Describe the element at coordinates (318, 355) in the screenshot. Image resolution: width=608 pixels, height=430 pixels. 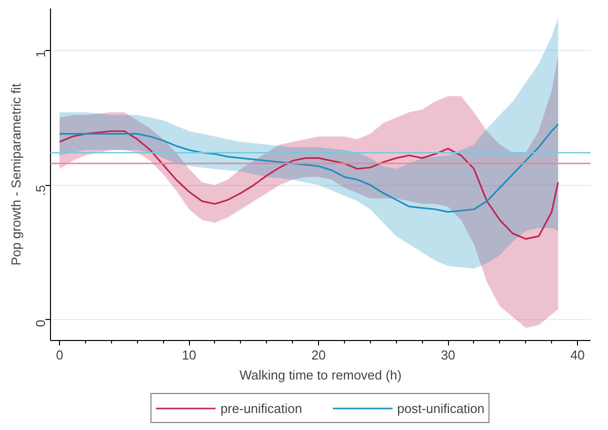
I see `x-tick-label: 20` at that location.